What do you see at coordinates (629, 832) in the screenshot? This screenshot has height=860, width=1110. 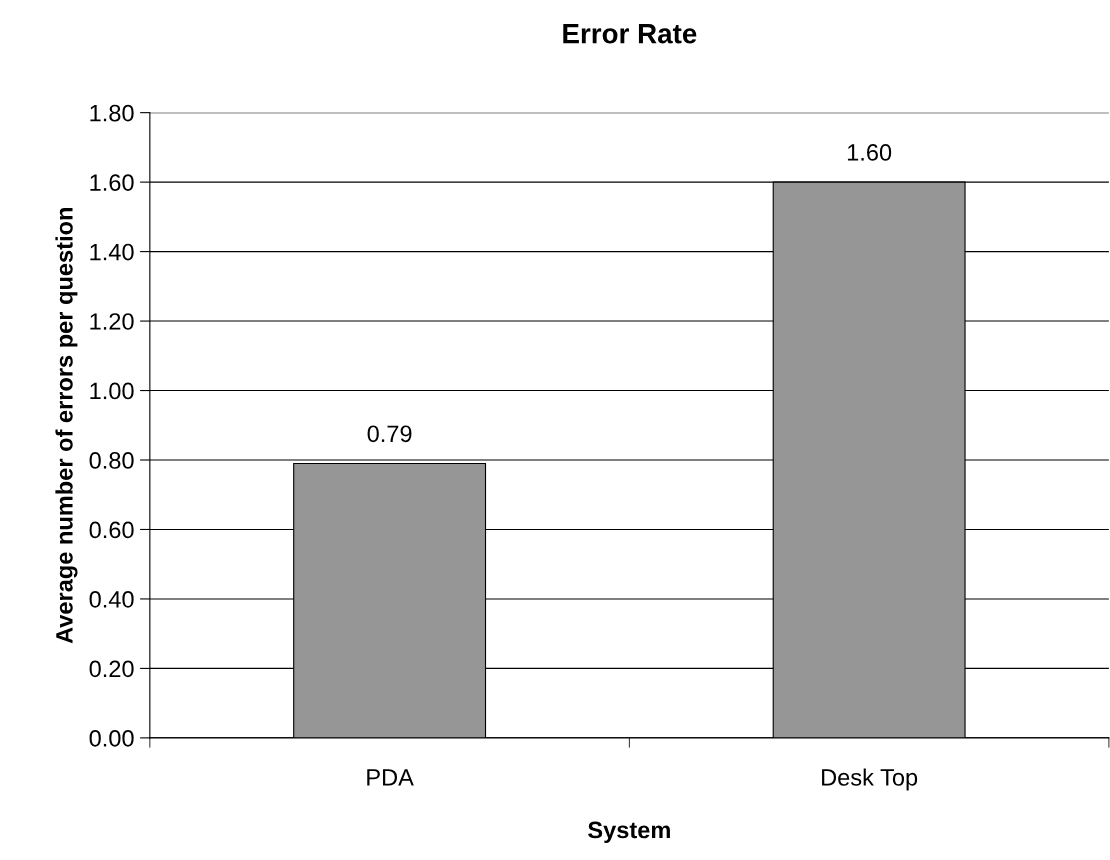 I see `x-axis-title: System` at bounding box center [629, 832].